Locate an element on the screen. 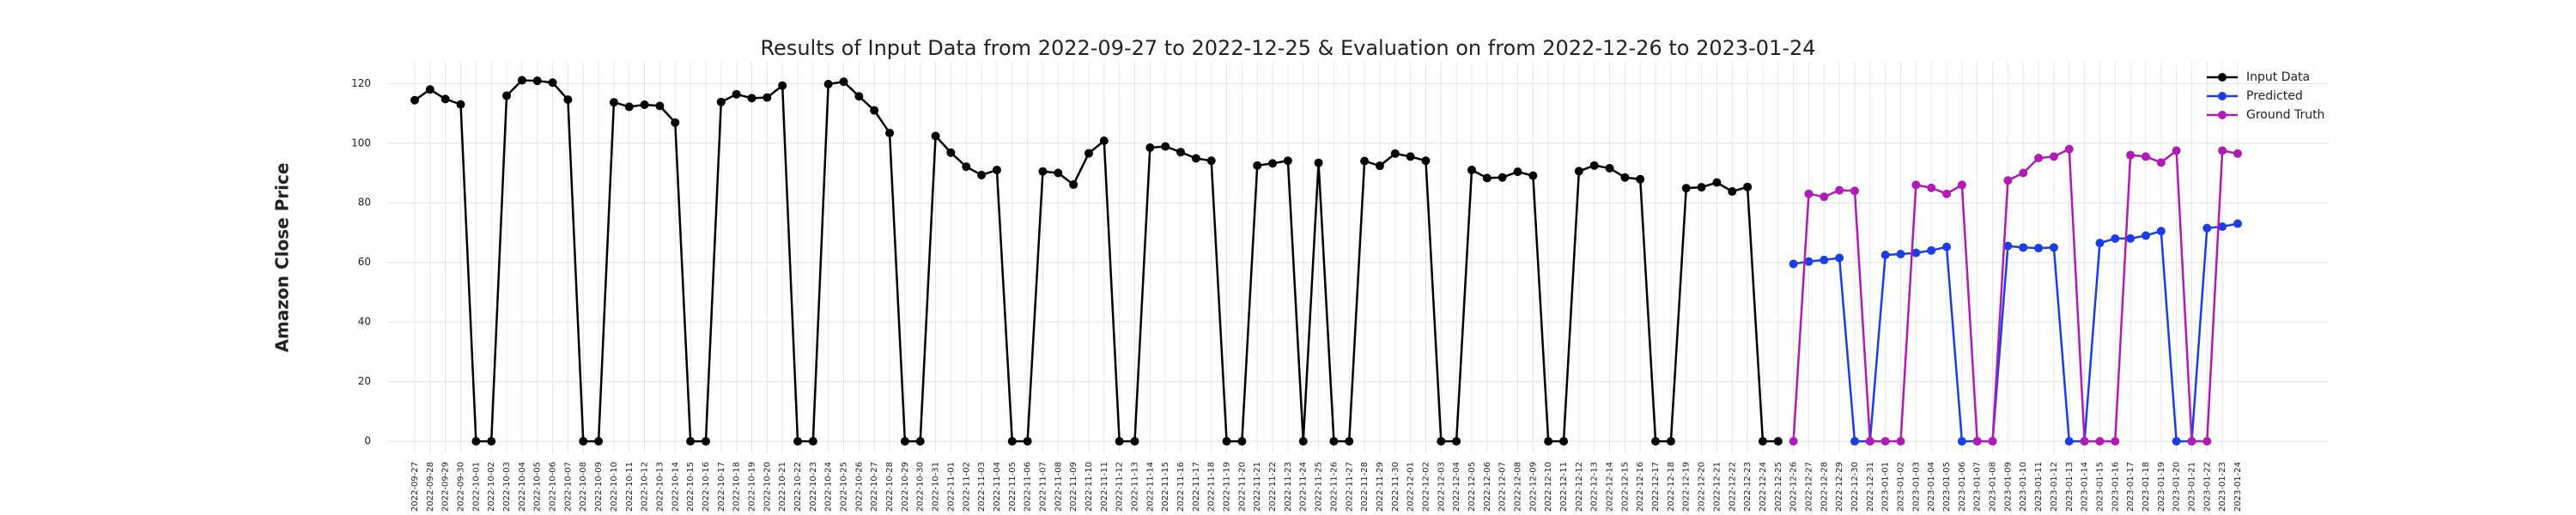 This screenshot has width=2576, height=515. x-tick-label: 2022-10-10 is located at coordinates (614, 487).